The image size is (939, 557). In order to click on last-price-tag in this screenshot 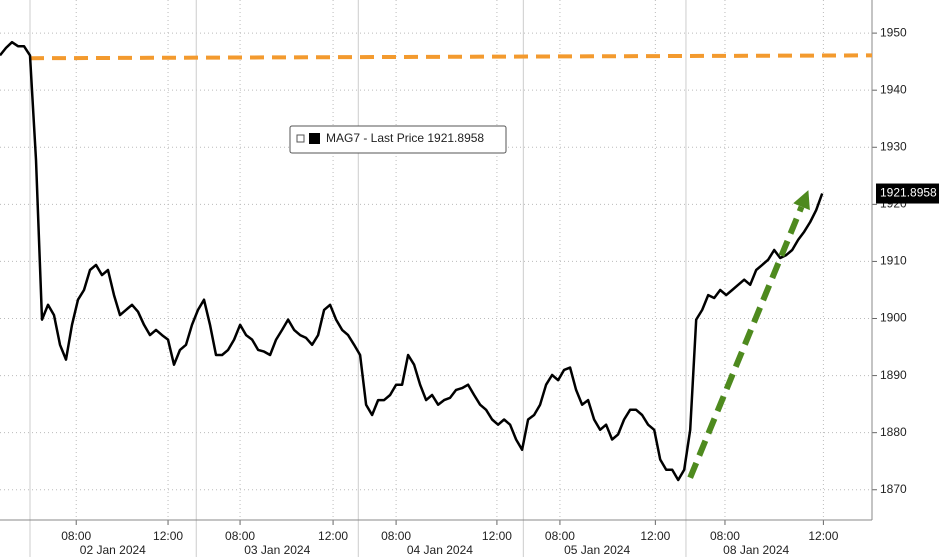, I will do `click(907, 193)`.